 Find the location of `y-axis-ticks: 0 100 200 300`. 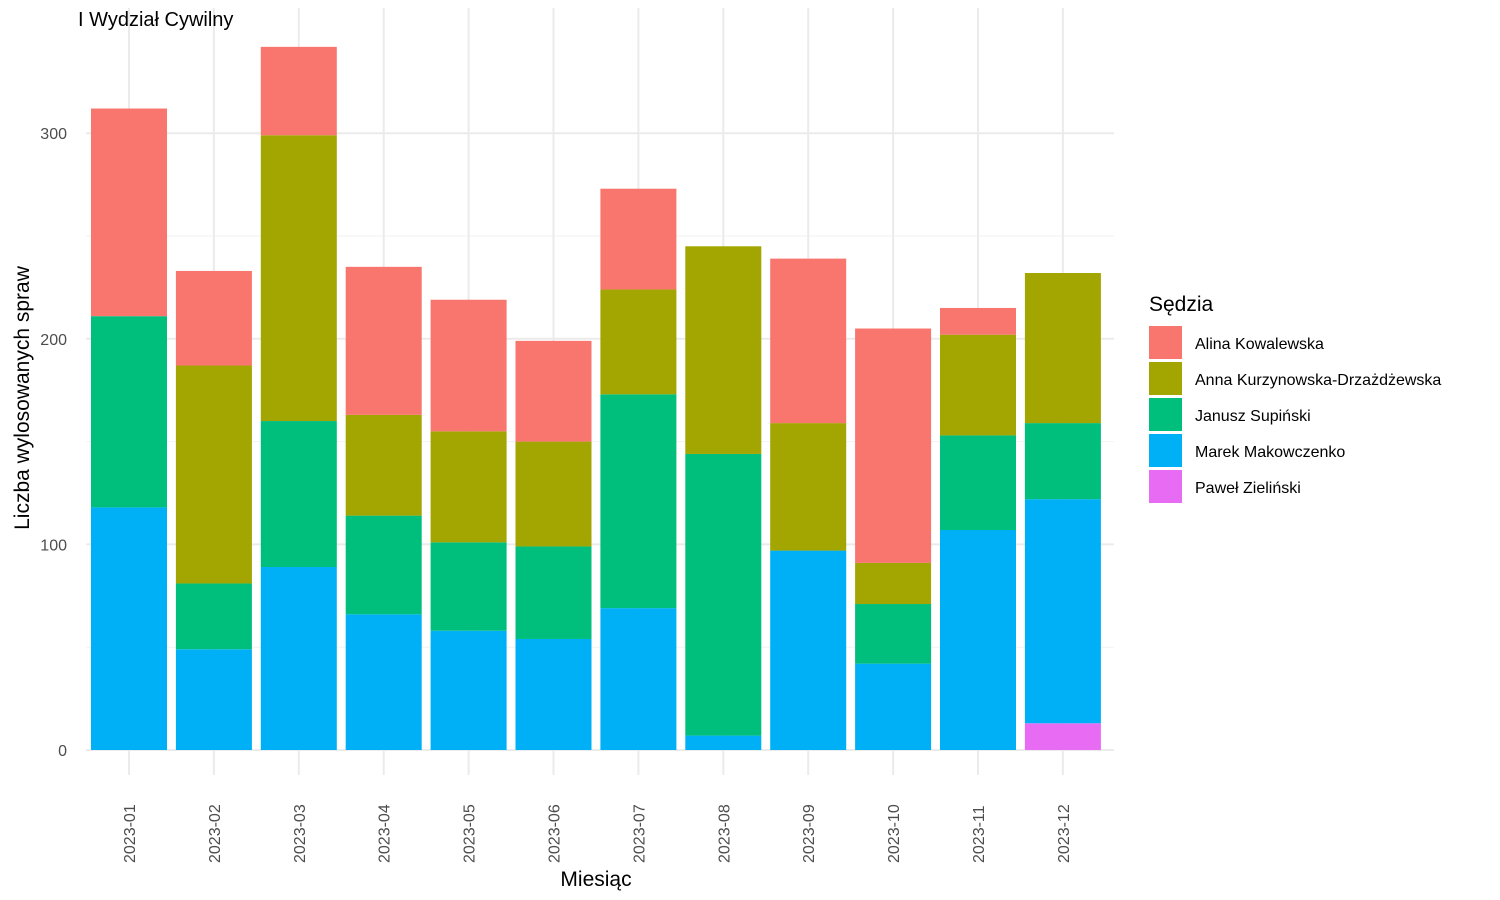

y-axis-ticks: 0 100 200 300 is located at coordinates (53, 443).